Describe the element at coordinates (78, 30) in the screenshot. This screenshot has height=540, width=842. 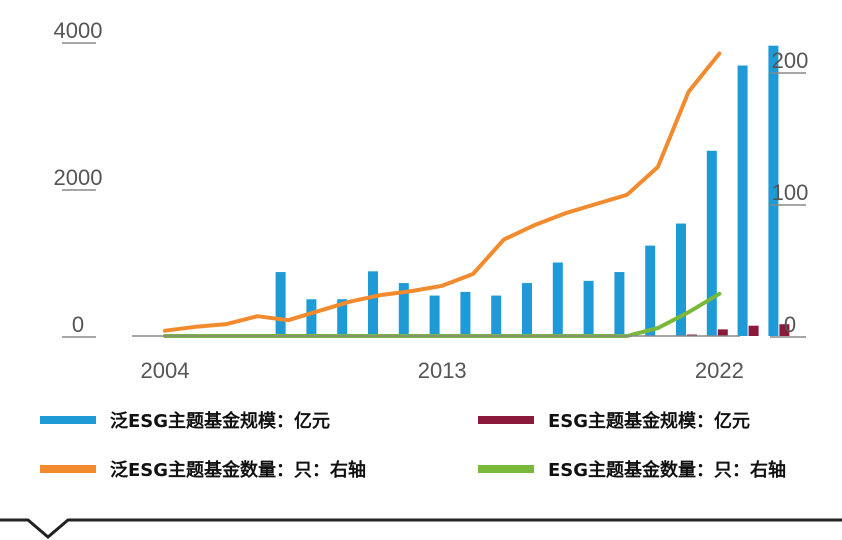
I see `y-left-tick-label: 4000` at that location.